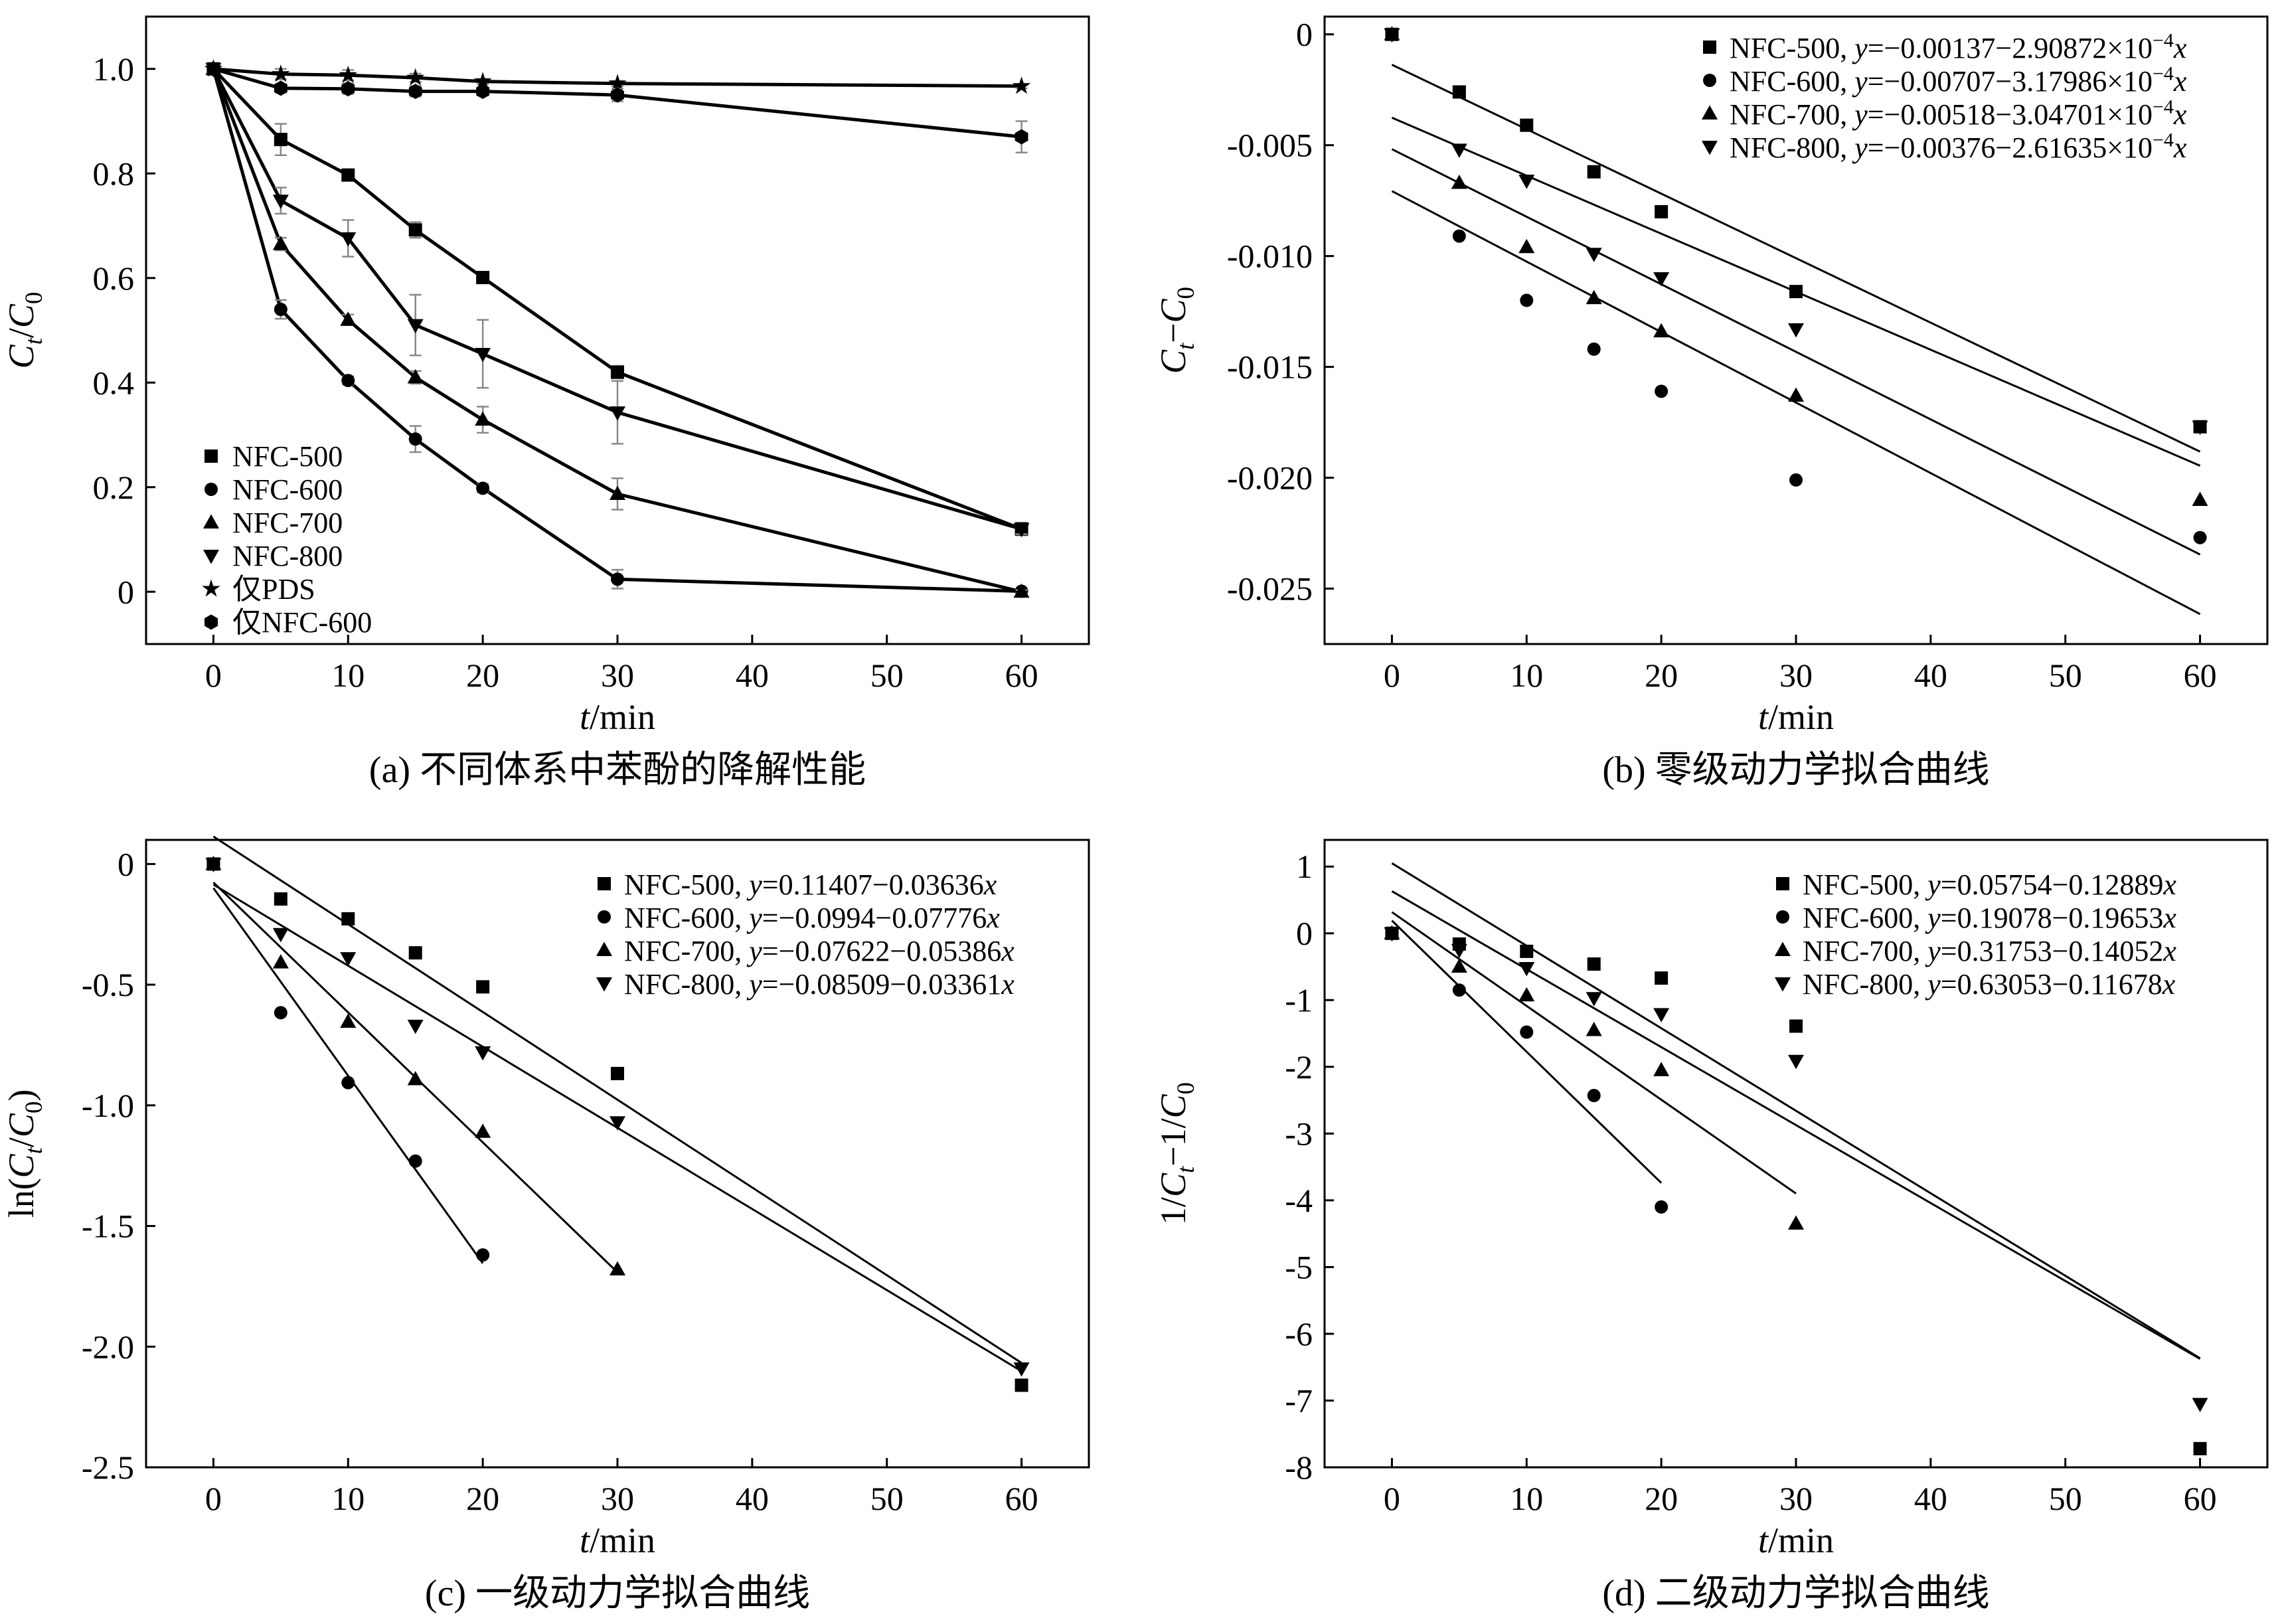  What do you see at coordinates (752, 1498) in the screenshot?
I see `x-tick-label: 40` at bounding box center [752, 1498].